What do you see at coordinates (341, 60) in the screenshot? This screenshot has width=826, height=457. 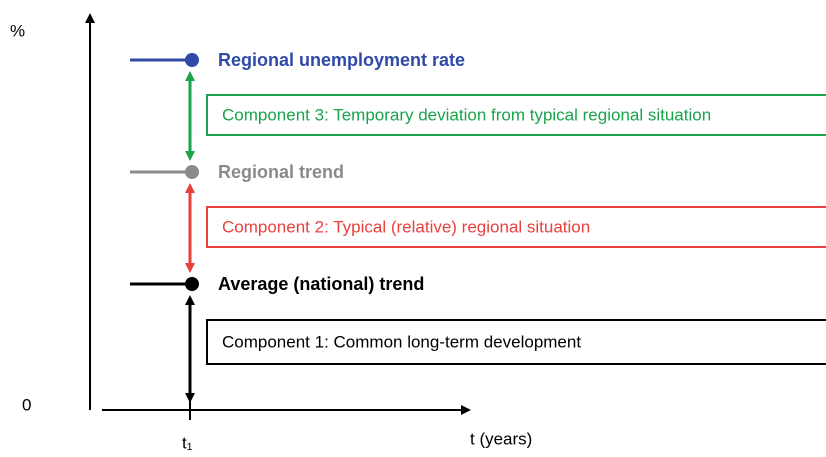 I see `level-label: Regional unemployment rate` at bounding box center [341, 60].